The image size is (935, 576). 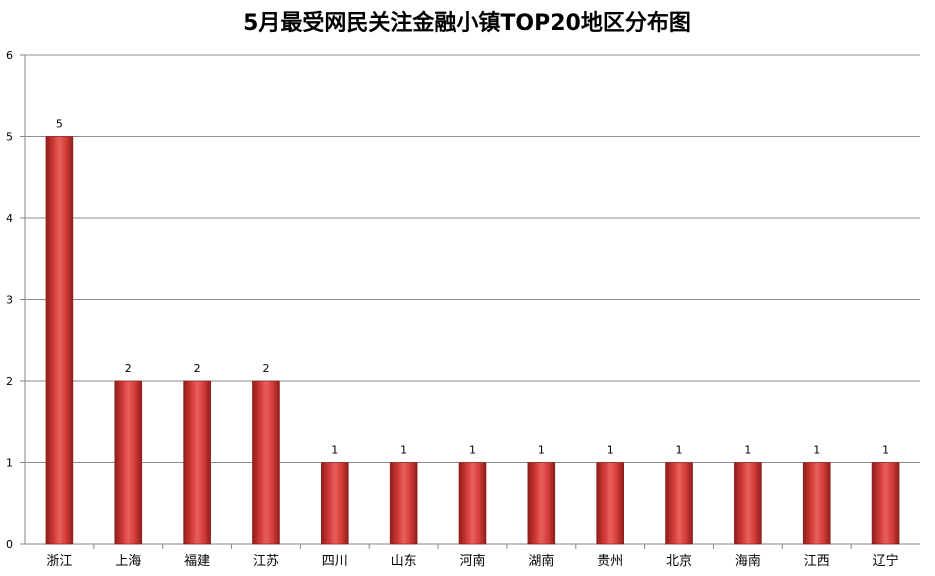 What do you see at coordinates (128, 368) in the screenshot?
I see `data-label-1: 2` at bounding box center [128, 368].